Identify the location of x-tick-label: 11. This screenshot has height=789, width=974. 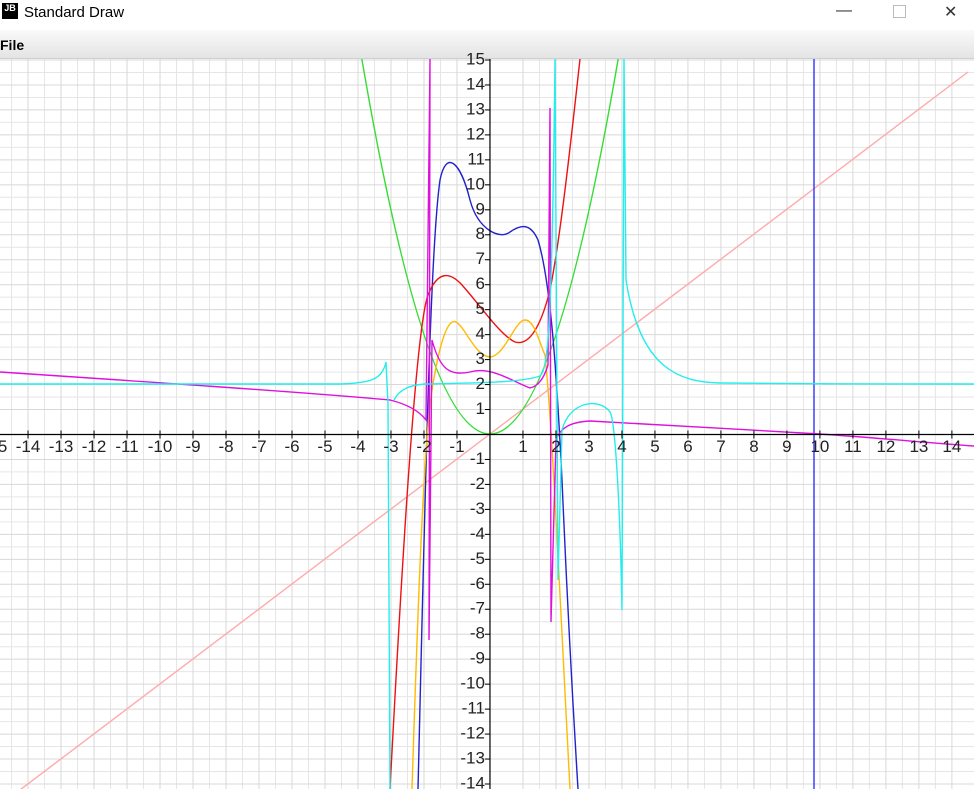
(853, 446).